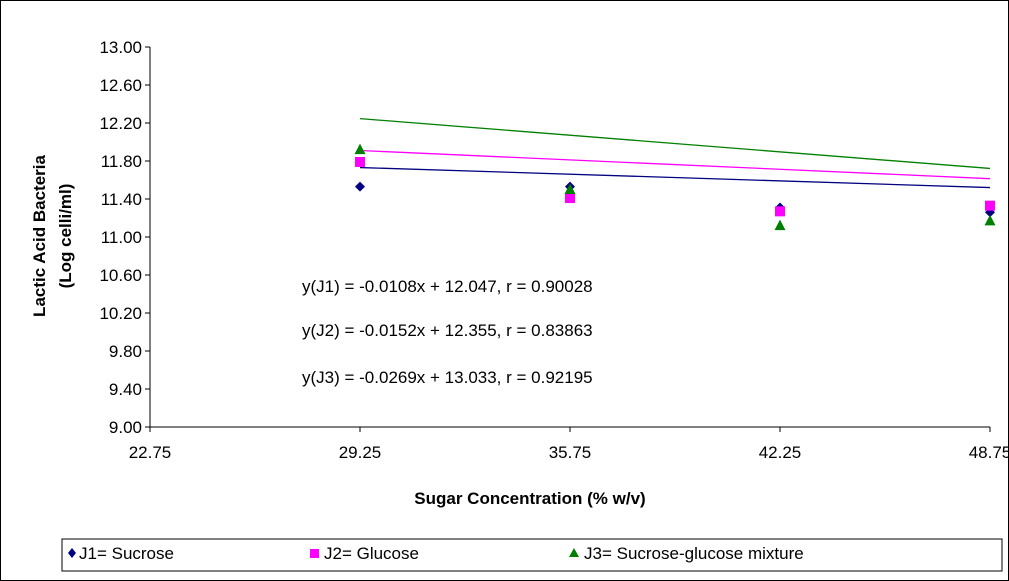 Image resolution: width=1009 pixels, height=581 pixels. I want to click on y-tick-label: 9.40, so click(125, 389).